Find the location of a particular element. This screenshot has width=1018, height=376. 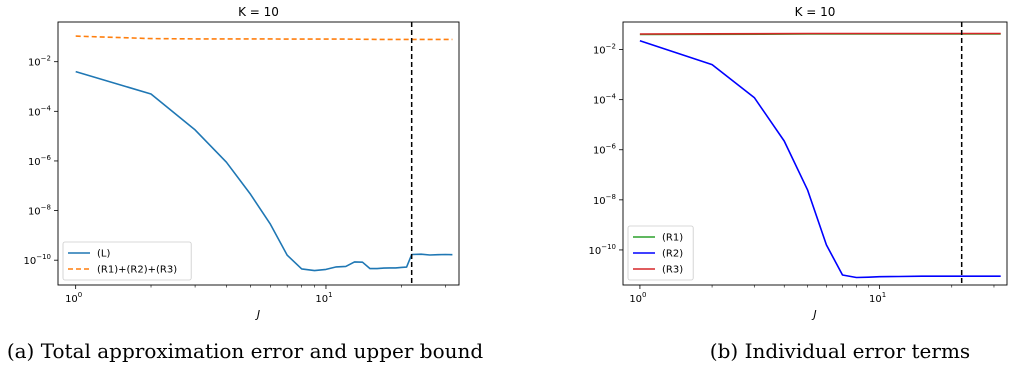

legend-label: (R1) is located at coordinates (672, 238).